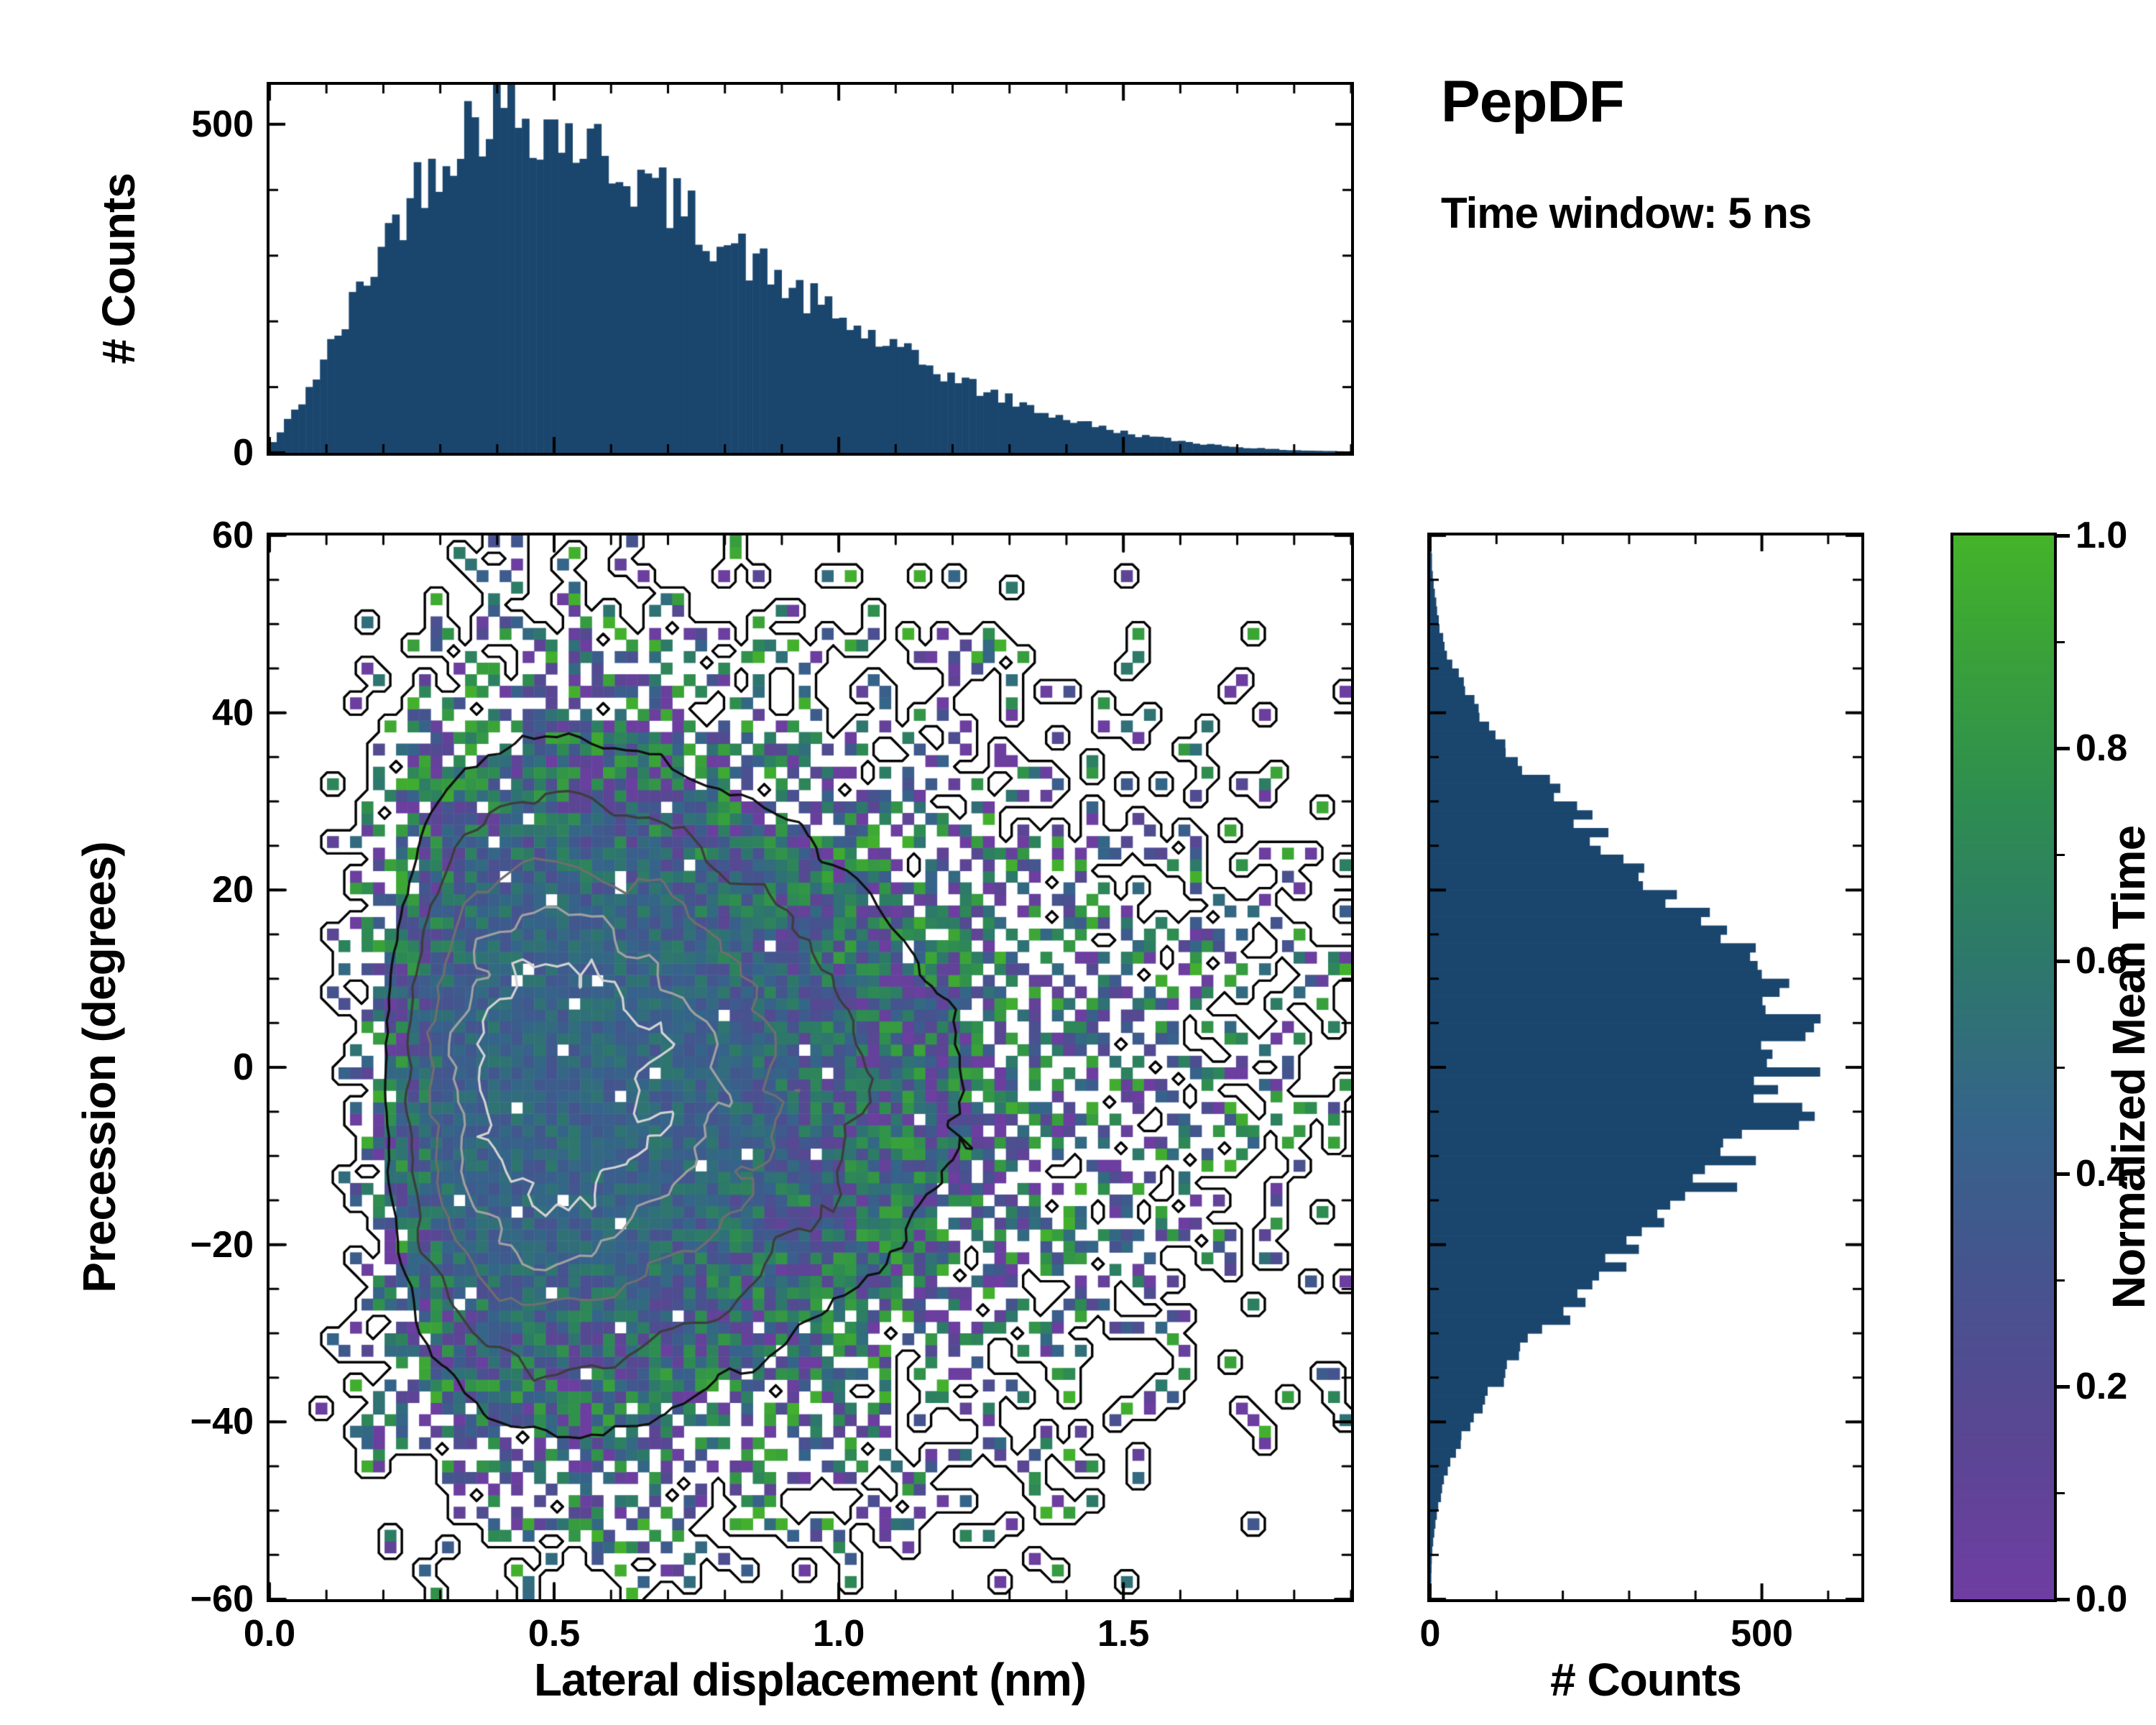 Image resolution: width=2156 pixels, height=1725 pixels. What do you see at coordinates (2102, 535) in the screenshot?
I see `colorbar-tick-label: 1.0` at bounding box center [2102, 535].